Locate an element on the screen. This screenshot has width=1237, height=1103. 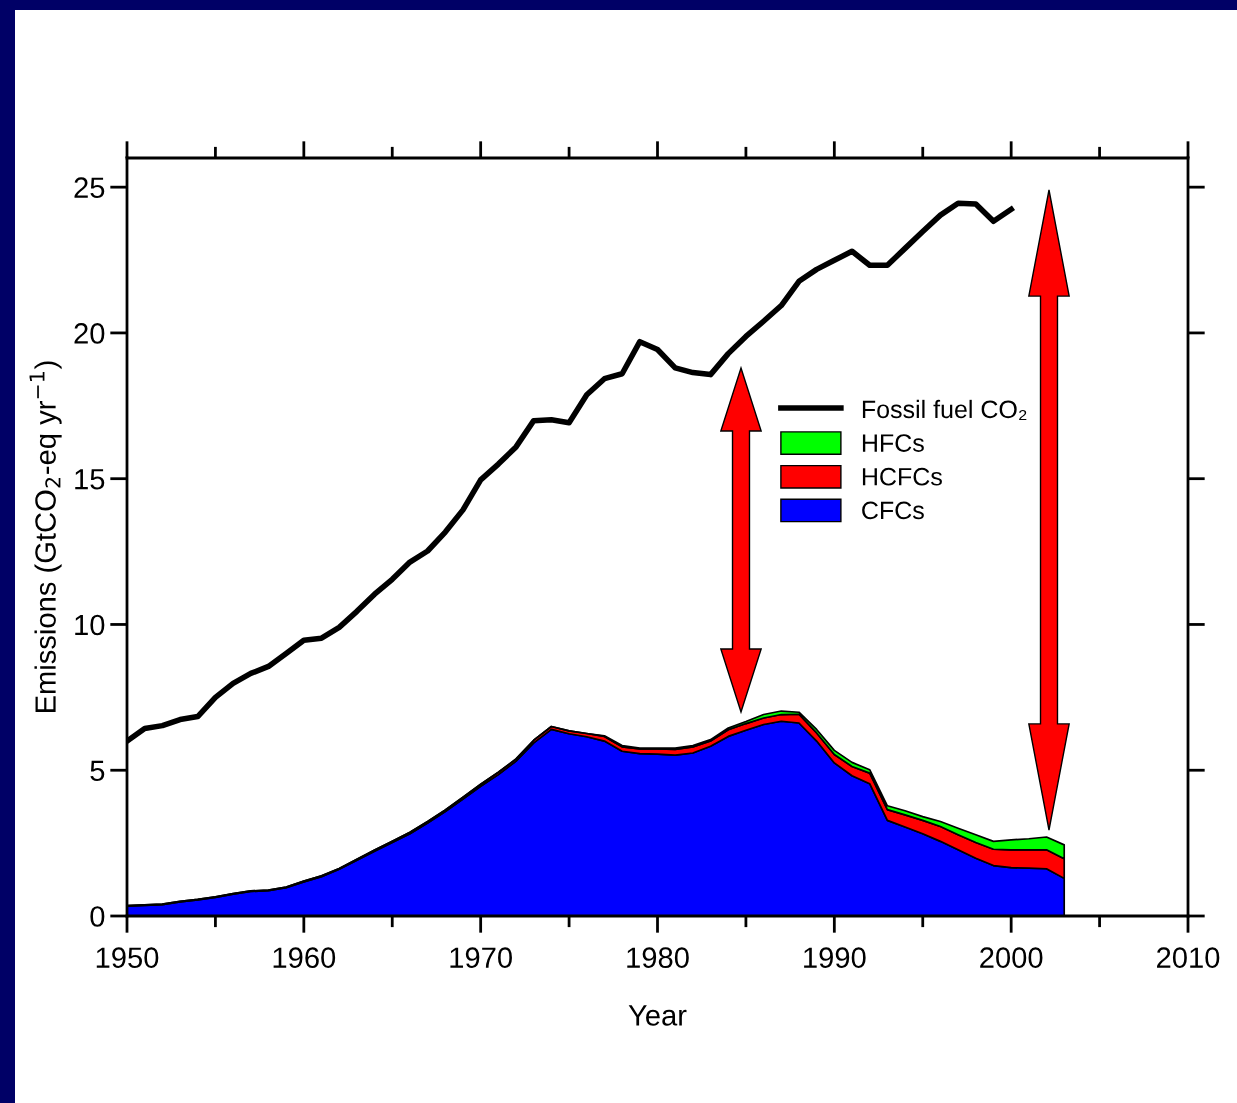
y-tick-label: 25 is located at coordinates (89, 188).